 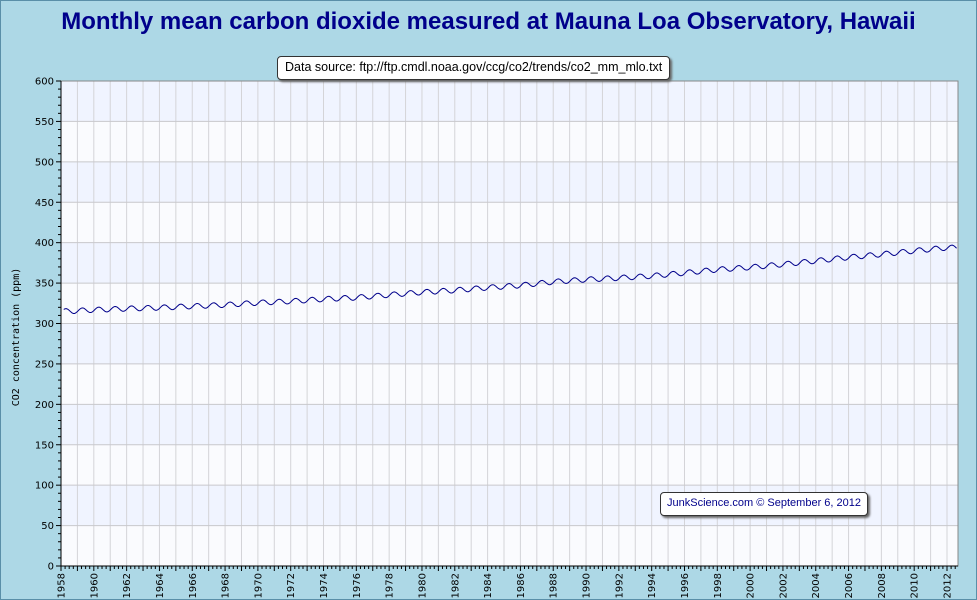 I want to click on y-tick-label: 550, so click(x=44, y=122).